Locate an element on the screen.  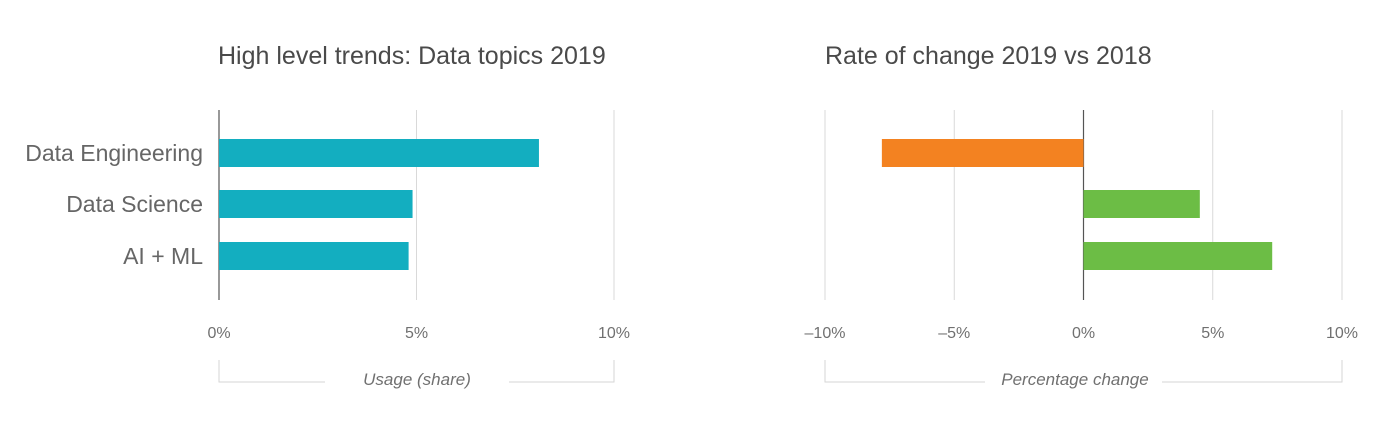
category-labels-usage: Data Engineering Data Science AI + ML is located at coordinates (114, 204).